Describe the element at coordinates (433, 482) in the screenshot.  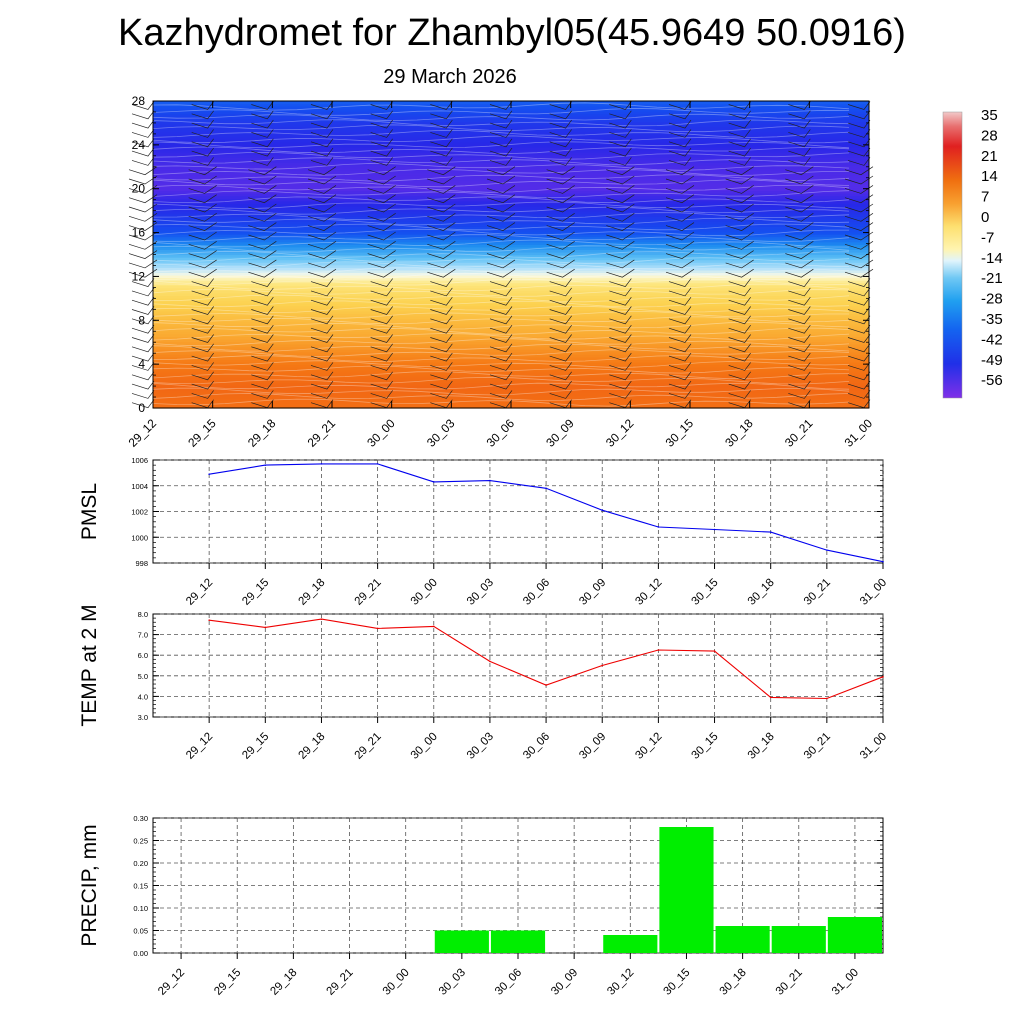
I see `pmsl-data-point` at that location.